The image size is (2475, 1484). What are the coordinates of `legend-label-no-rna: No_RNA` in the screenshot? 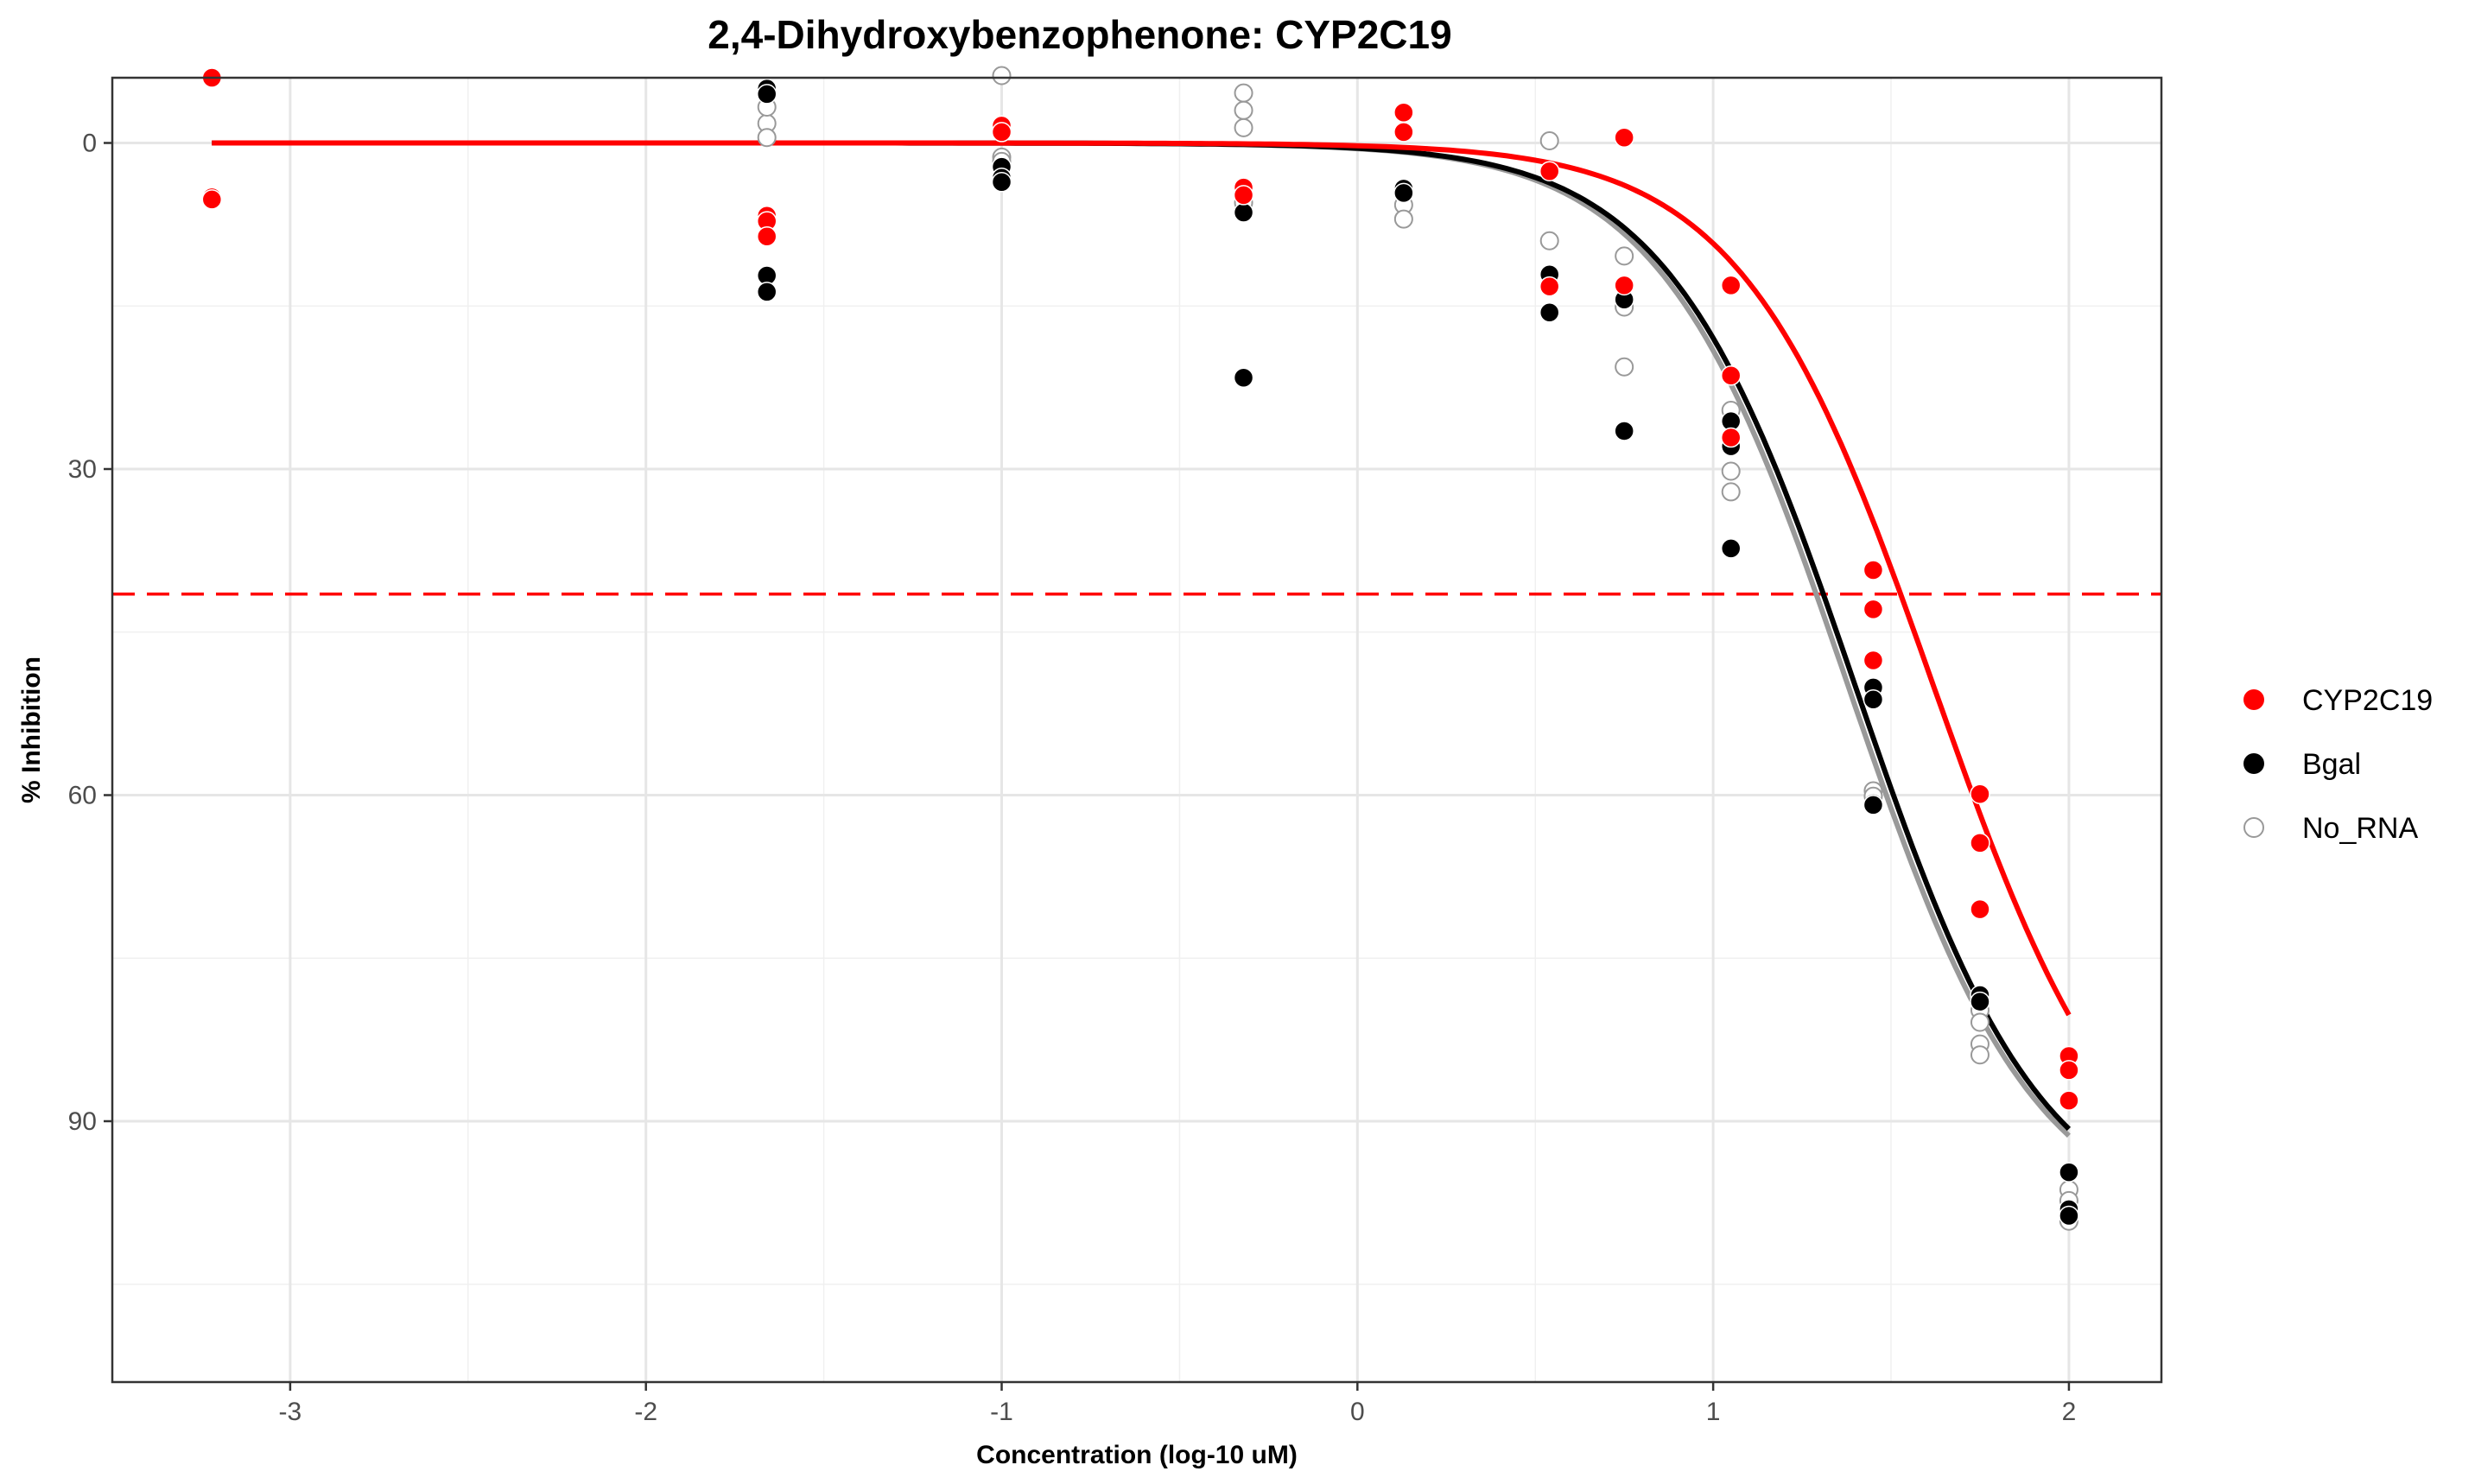 It's located at (2360, 828).